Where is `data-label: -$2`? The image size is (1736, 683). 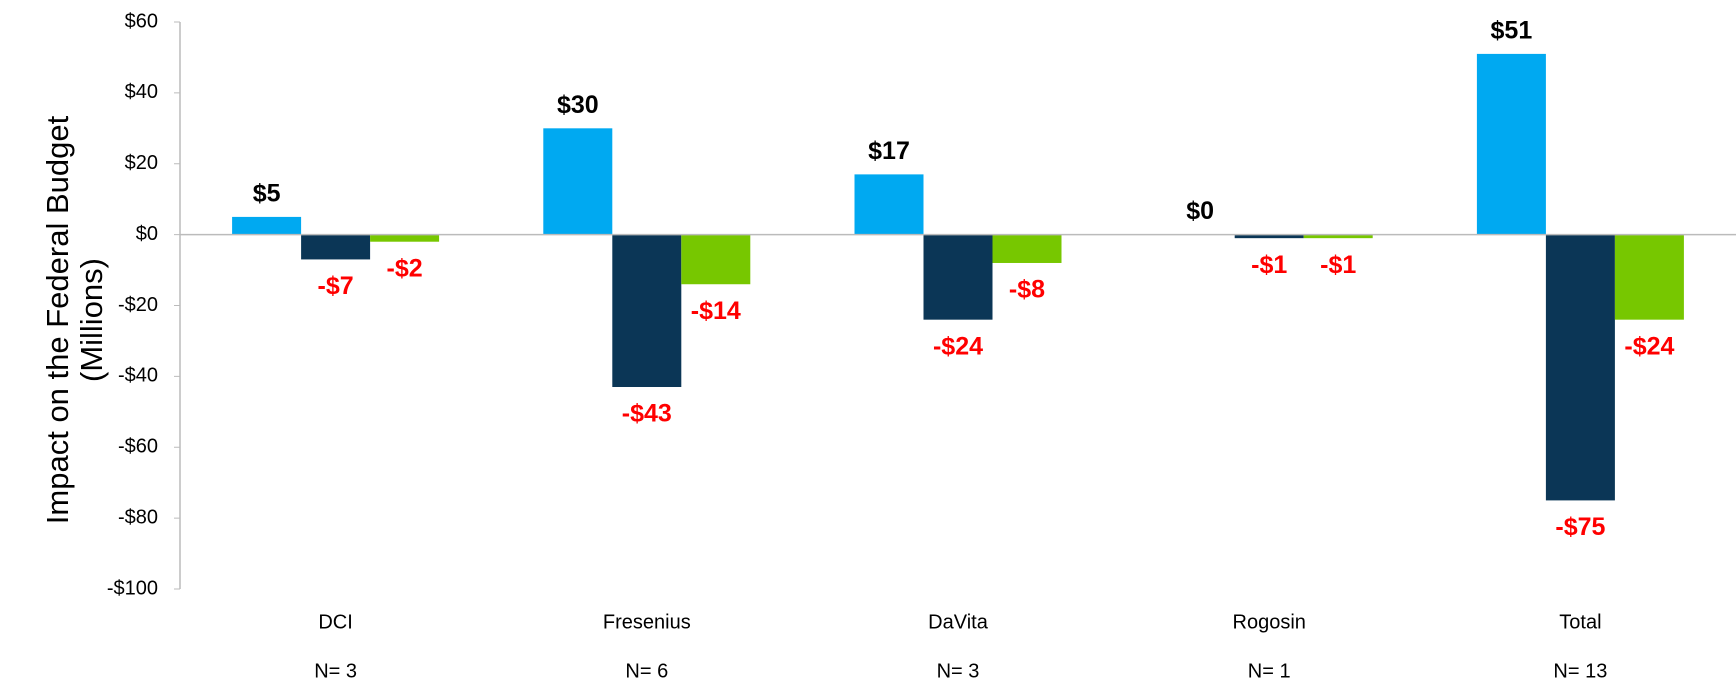
data-label: -$2 is located at coordinates (405, 268).